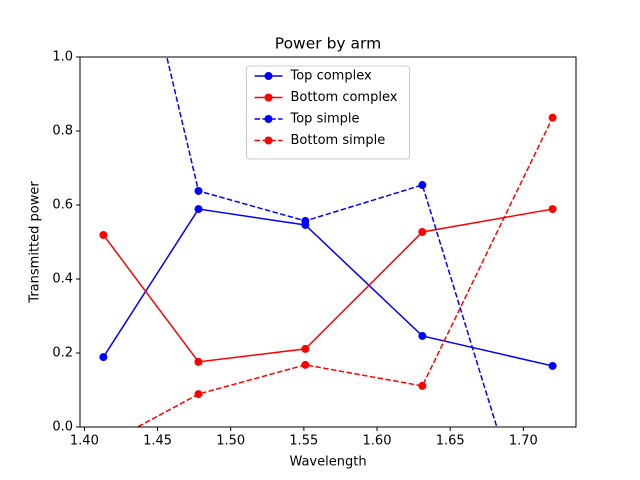 The width and height of the screenshot is (640, 480). What do you see at coordinates (62, 353) in the screenshot?
I see `y-tick-label: 0.2` at bounding box center [62, 353].